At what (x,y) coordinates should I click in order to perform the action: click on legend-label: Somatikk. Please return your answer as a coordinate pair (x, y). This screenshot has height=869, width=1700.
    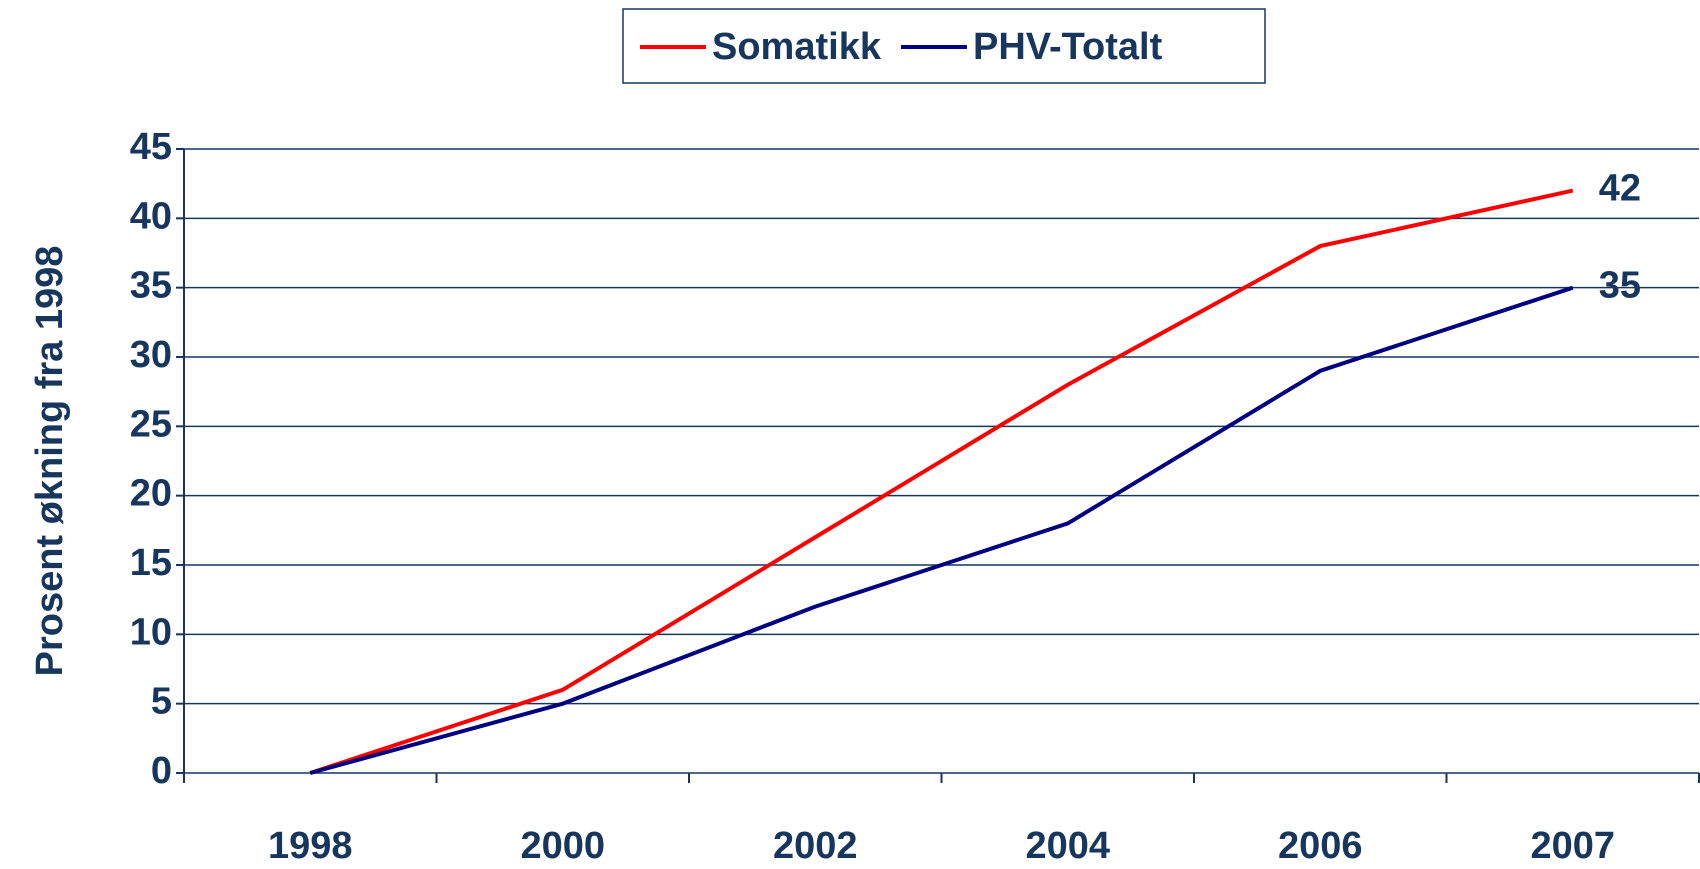
    Looking at the image, I should click on (797, 47).